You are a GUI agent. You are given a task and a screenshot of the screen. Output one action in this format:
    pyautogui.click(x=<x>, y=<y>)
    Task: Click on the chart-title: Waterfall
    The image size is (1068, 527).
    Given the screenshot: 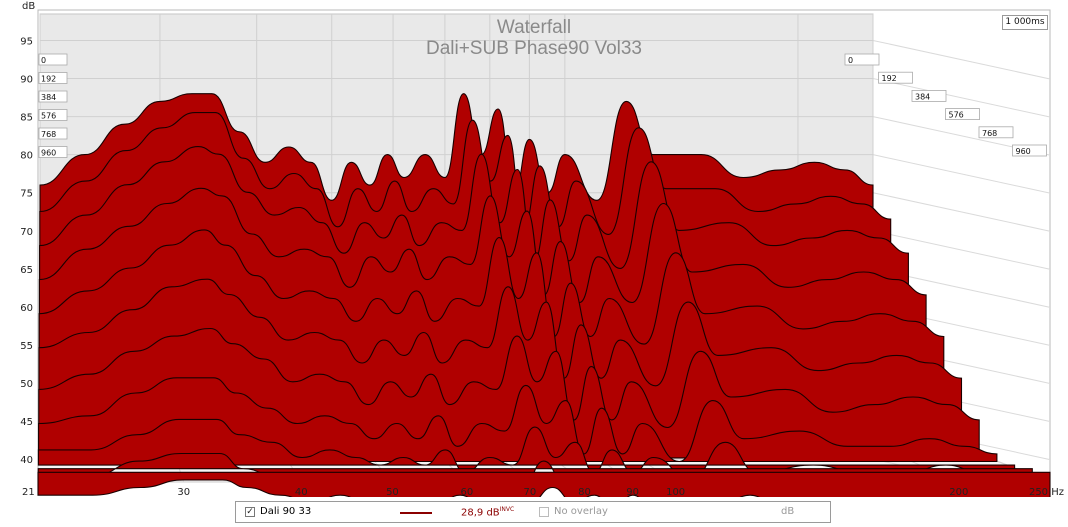 What is the action you would take?
    pyautogui.click(x=534, y=27)
    